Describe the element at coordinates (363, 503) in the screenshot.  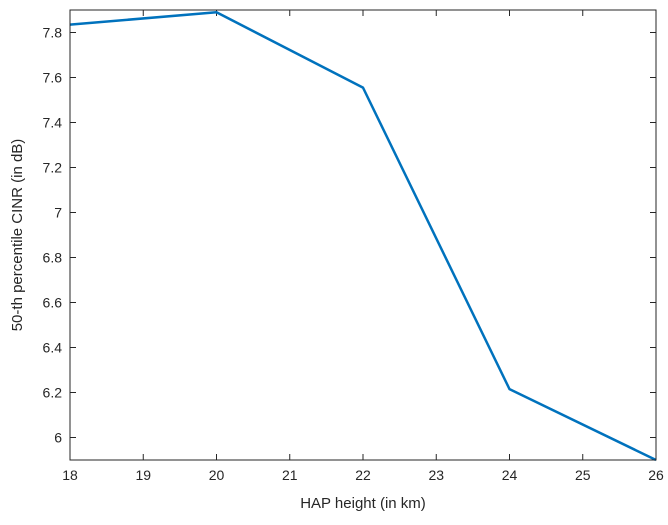
I see `x-axis-label: HAP height (in km)` at that location.